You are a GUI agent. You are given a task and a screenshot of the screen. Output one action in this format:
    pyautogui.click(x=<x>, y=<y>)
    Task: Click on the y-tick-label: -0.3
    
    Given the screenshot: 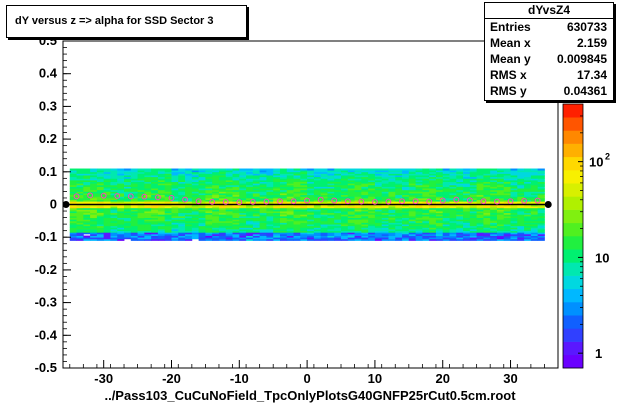 What is the action you would take?
    pyautogui.click(x=46, y=302)
    